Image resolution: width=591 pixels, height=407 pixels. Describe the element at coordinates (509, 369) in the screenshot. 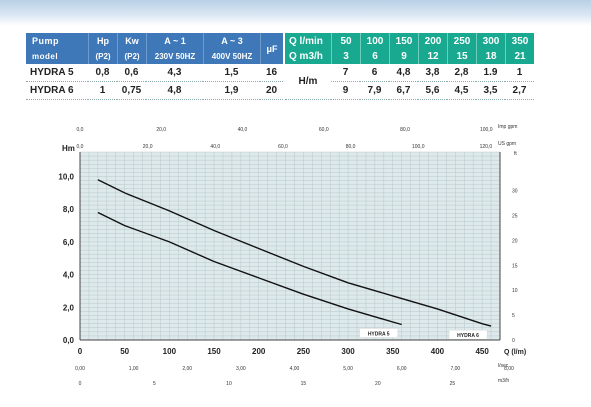

I see `l-sec-tick-label: 8,00` at that location.